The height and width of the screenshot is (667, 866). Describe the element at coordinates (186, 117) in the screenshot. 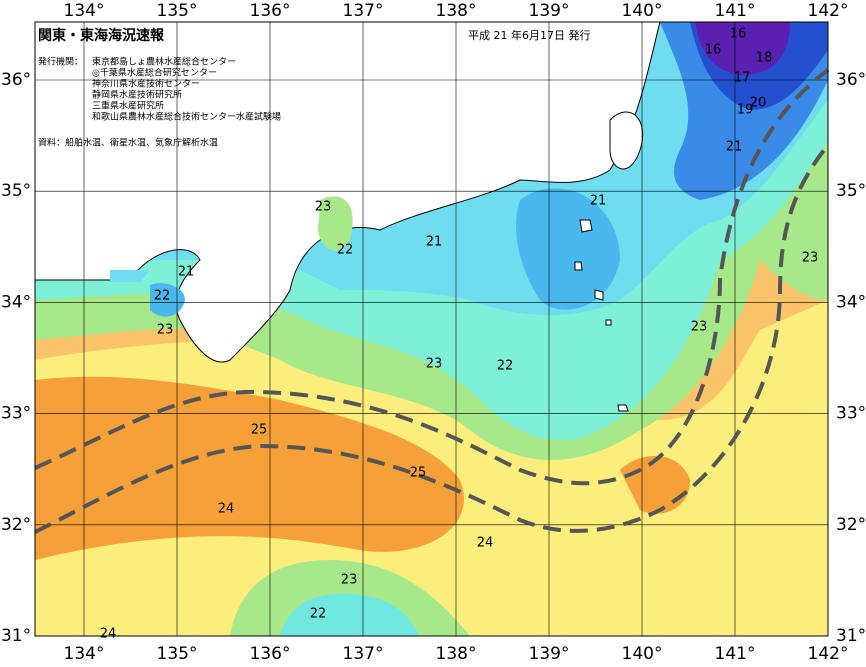

I see `publisher-org: 和歌山県農林水産総合技術センター水産試験場` at that location.